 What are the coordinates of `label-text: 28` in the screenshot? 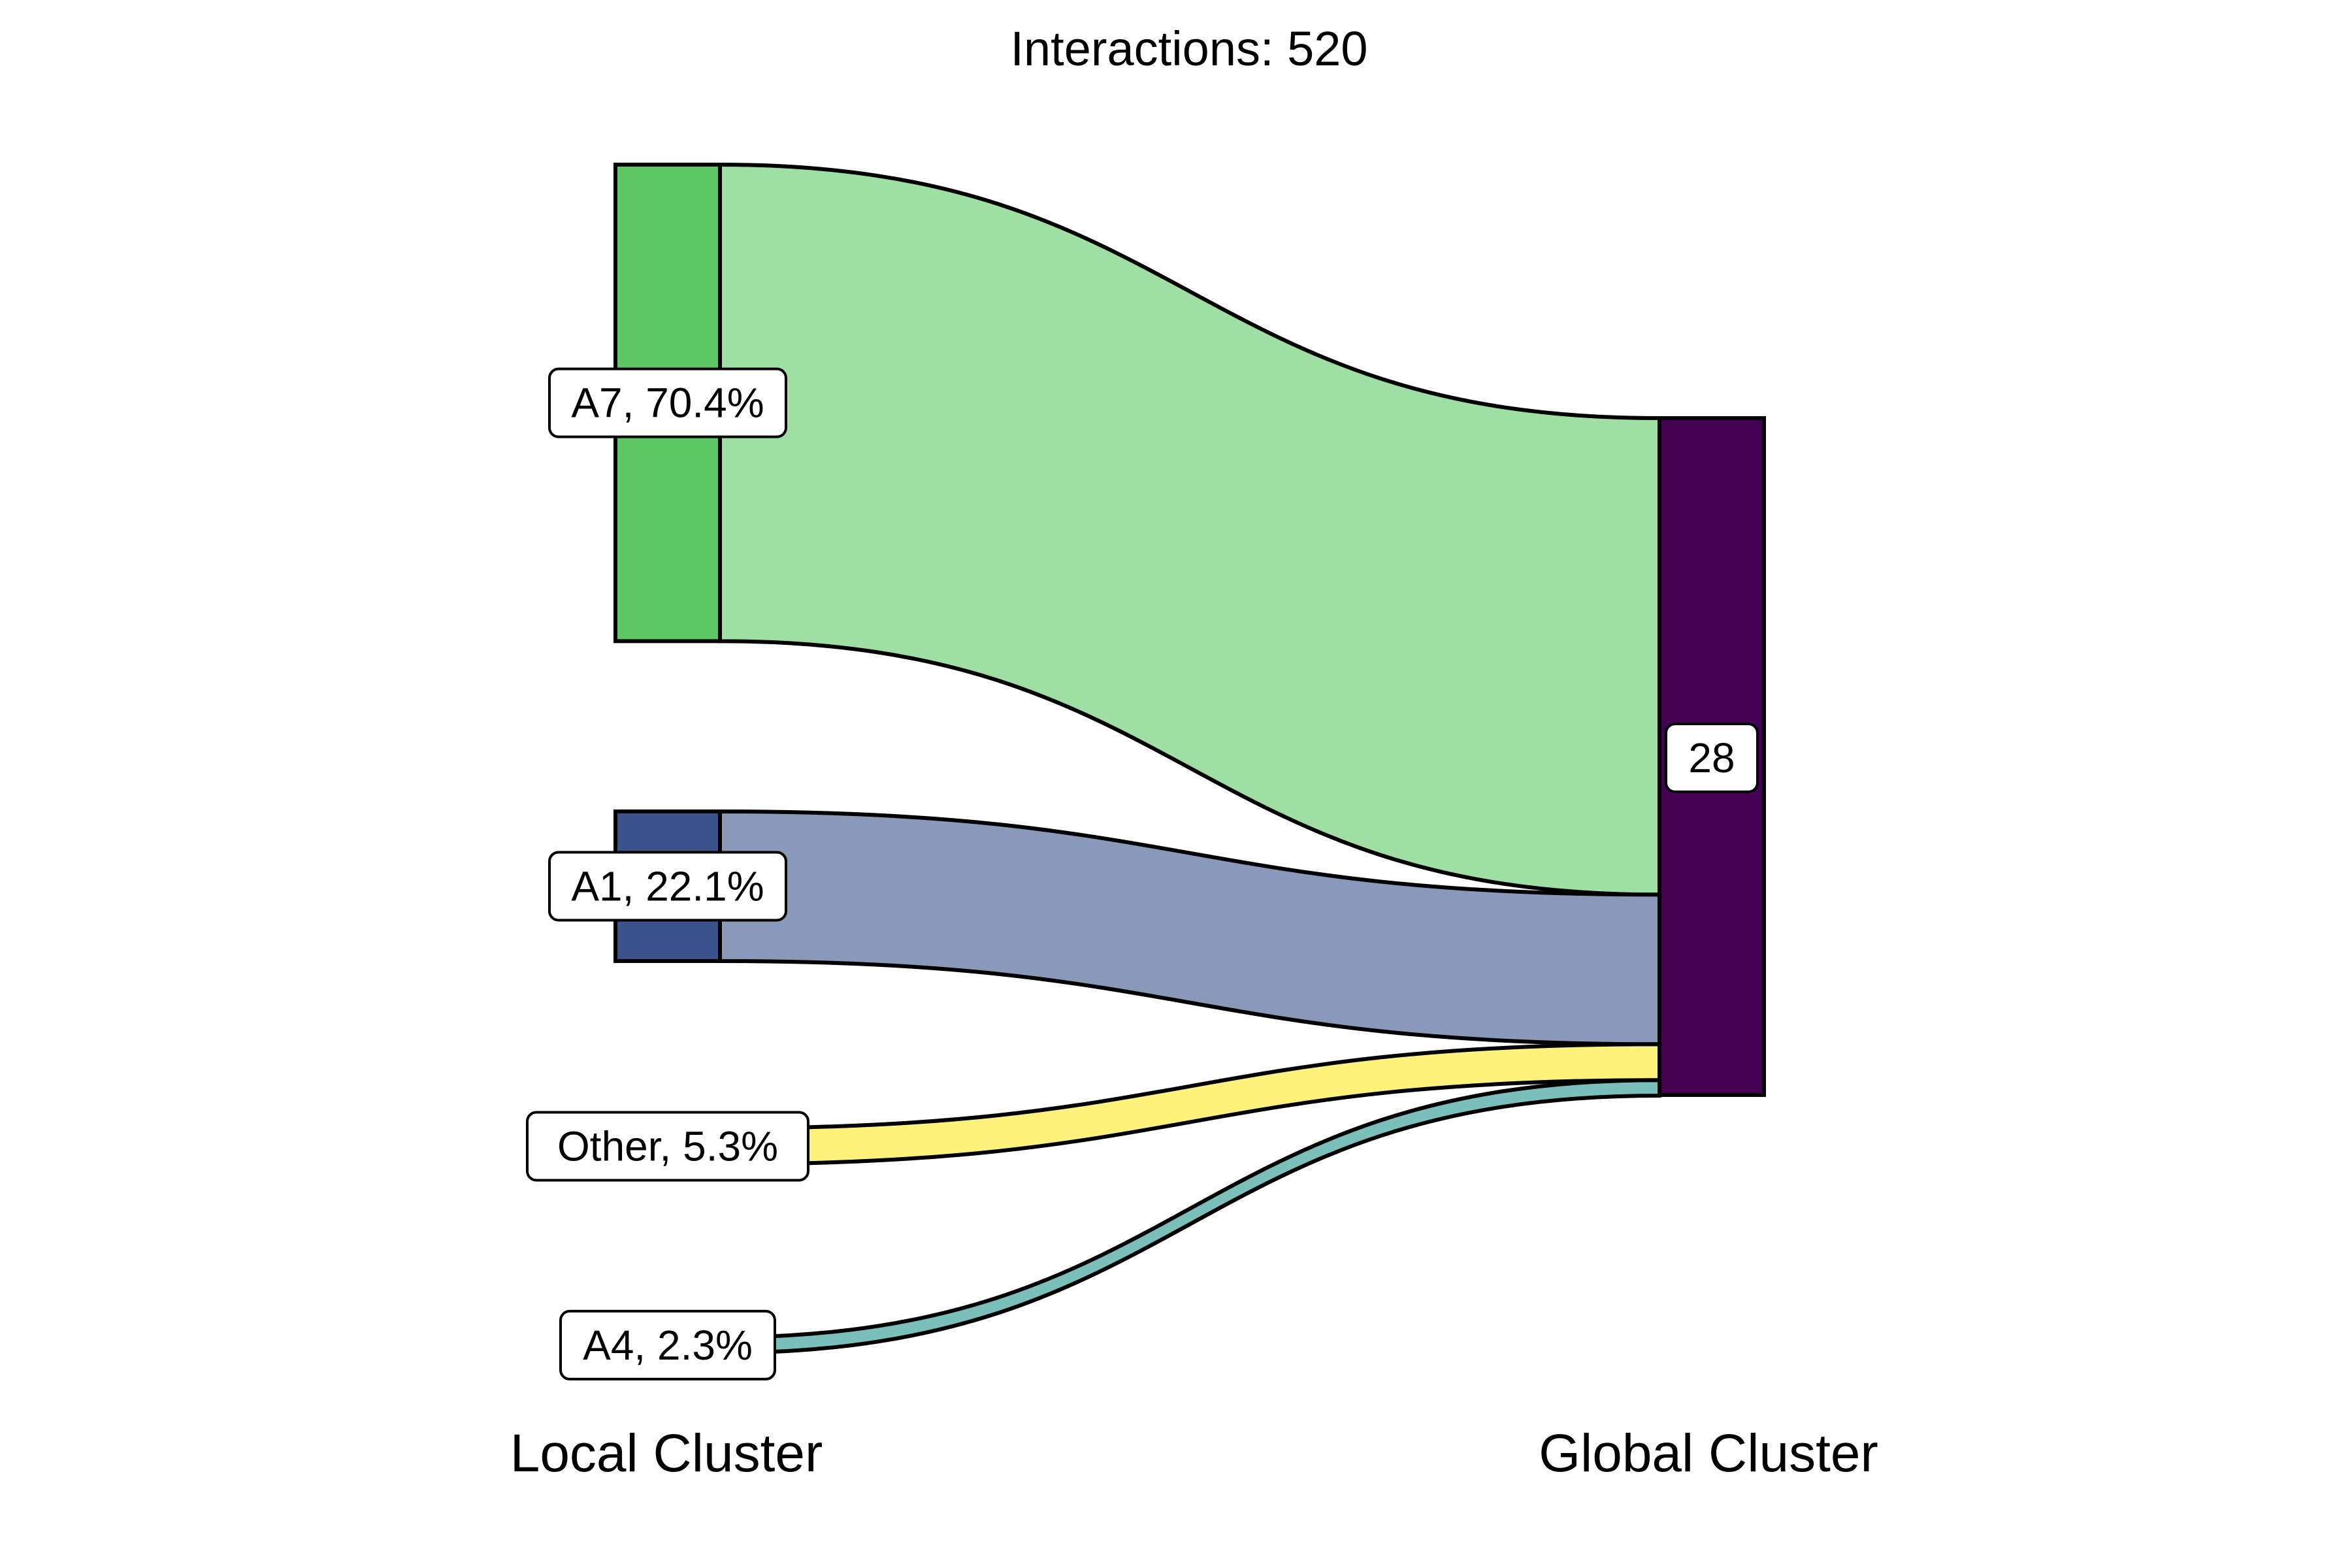 It's located at (1711, 757).